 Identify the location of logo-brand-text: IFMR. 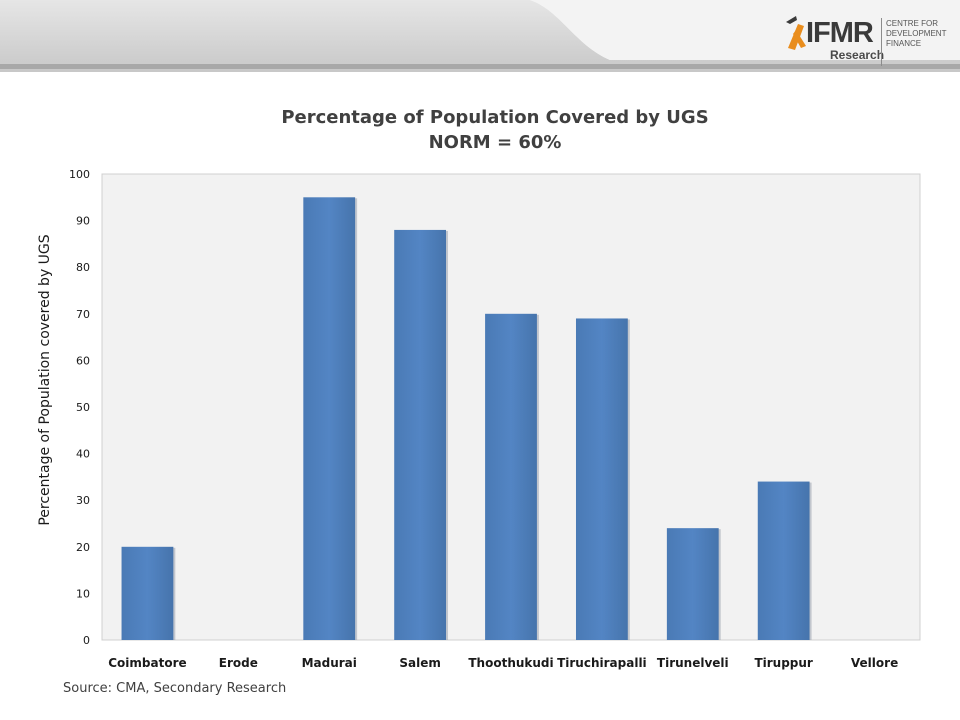
(840, 33).